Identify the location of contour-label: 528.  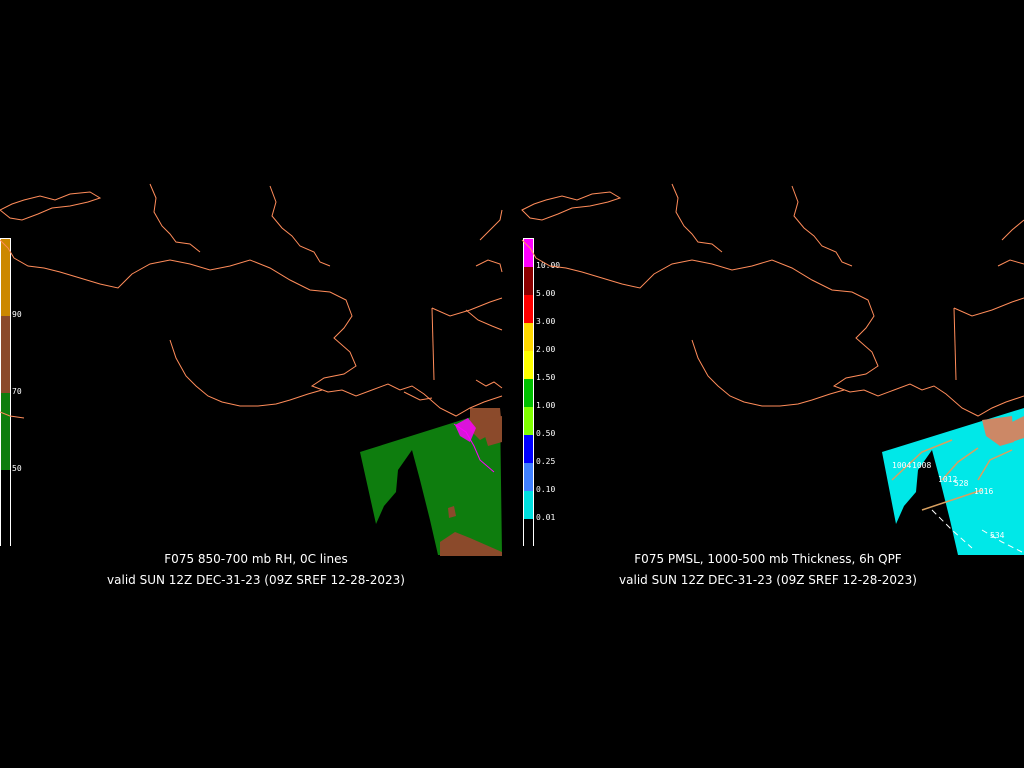
(961, 483).